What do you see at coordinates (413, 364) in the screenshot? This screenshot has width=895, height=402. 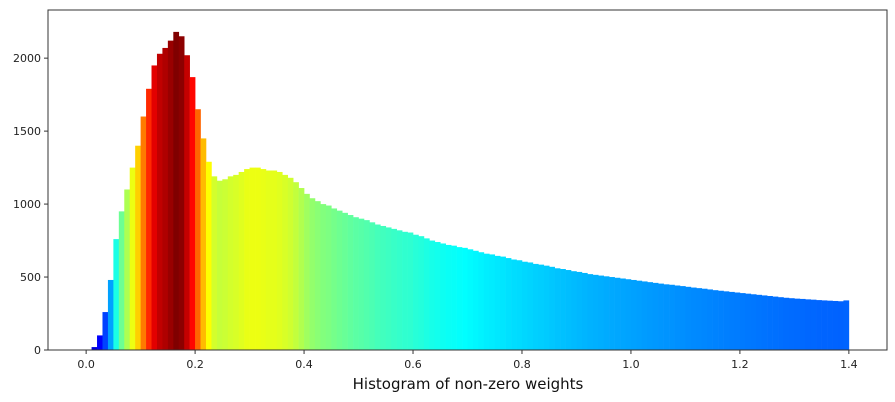 I see `x-tick-label: 0.6` at bounding box center [413, 364].